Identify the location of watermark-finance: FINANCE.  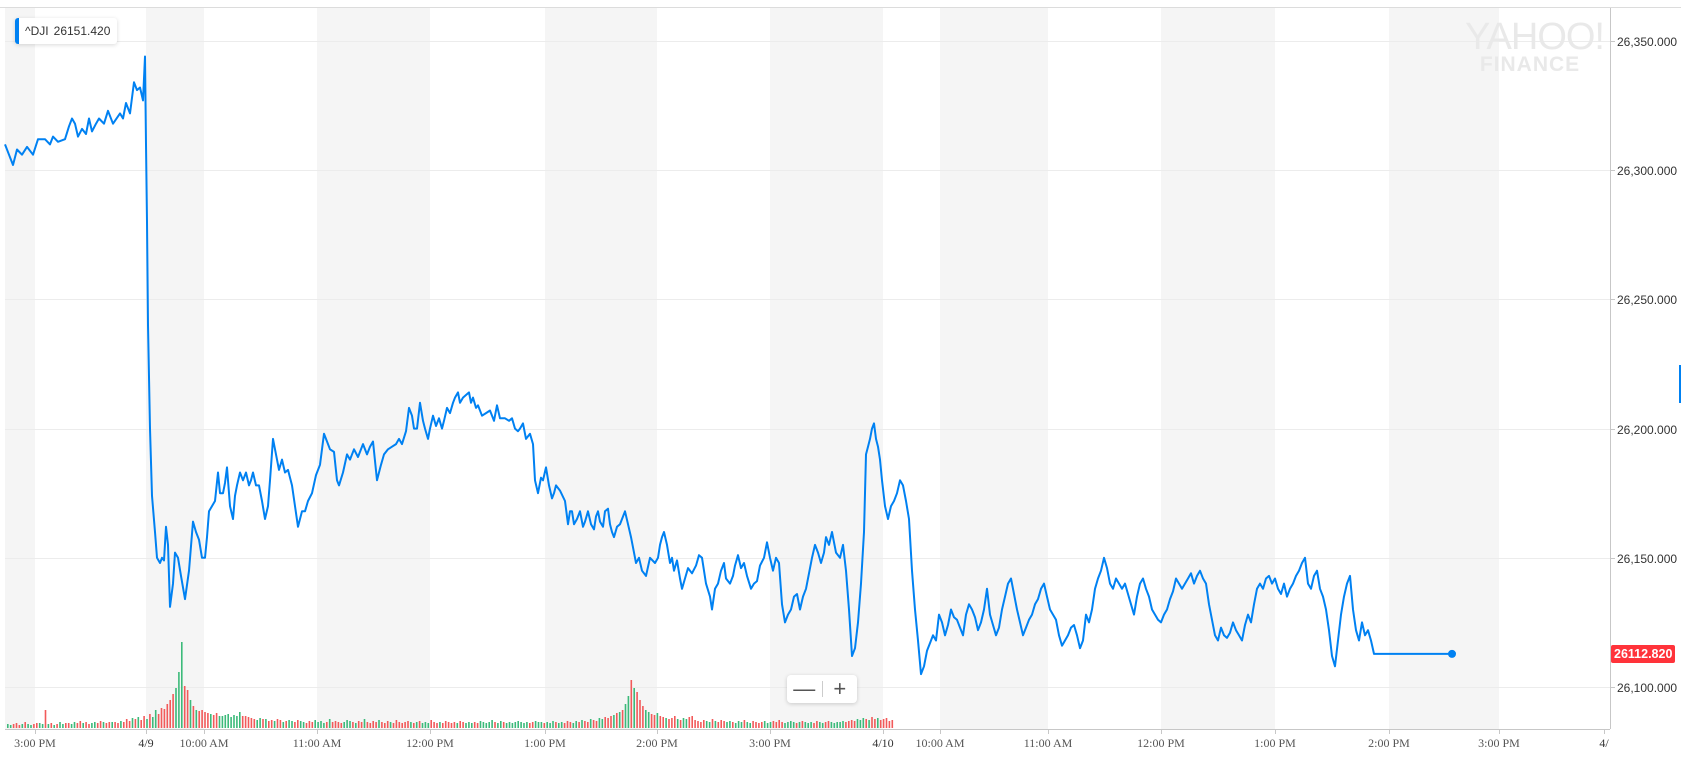
(1530, 64).